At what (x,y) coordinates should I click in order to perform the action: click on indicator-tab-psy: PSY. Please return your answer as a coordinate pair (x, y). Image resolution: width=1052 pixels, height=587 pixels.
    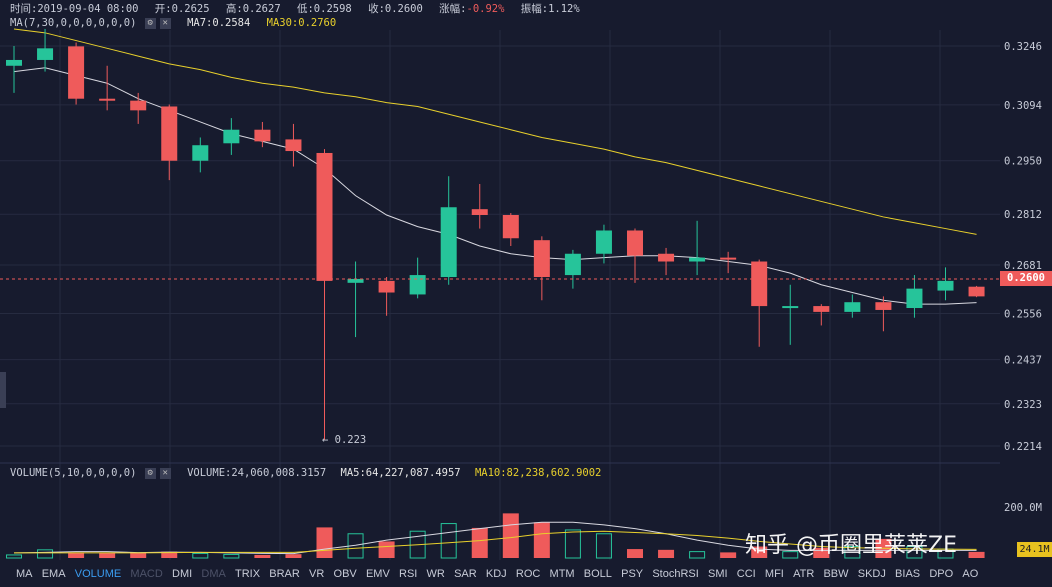
    Looking at the image, I should click on (632, 574).